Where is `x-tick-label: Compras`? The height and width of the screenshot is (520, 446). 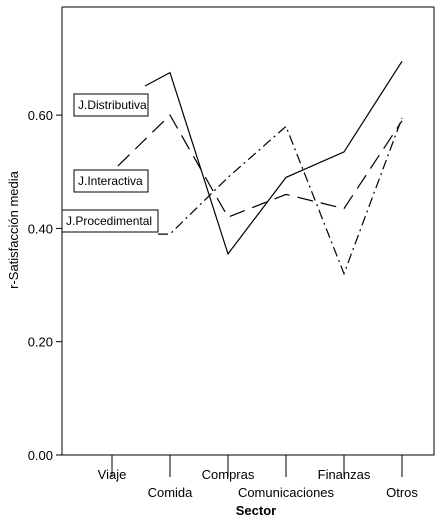
x-tick-label: Compras is located at coordinates (228, 474).